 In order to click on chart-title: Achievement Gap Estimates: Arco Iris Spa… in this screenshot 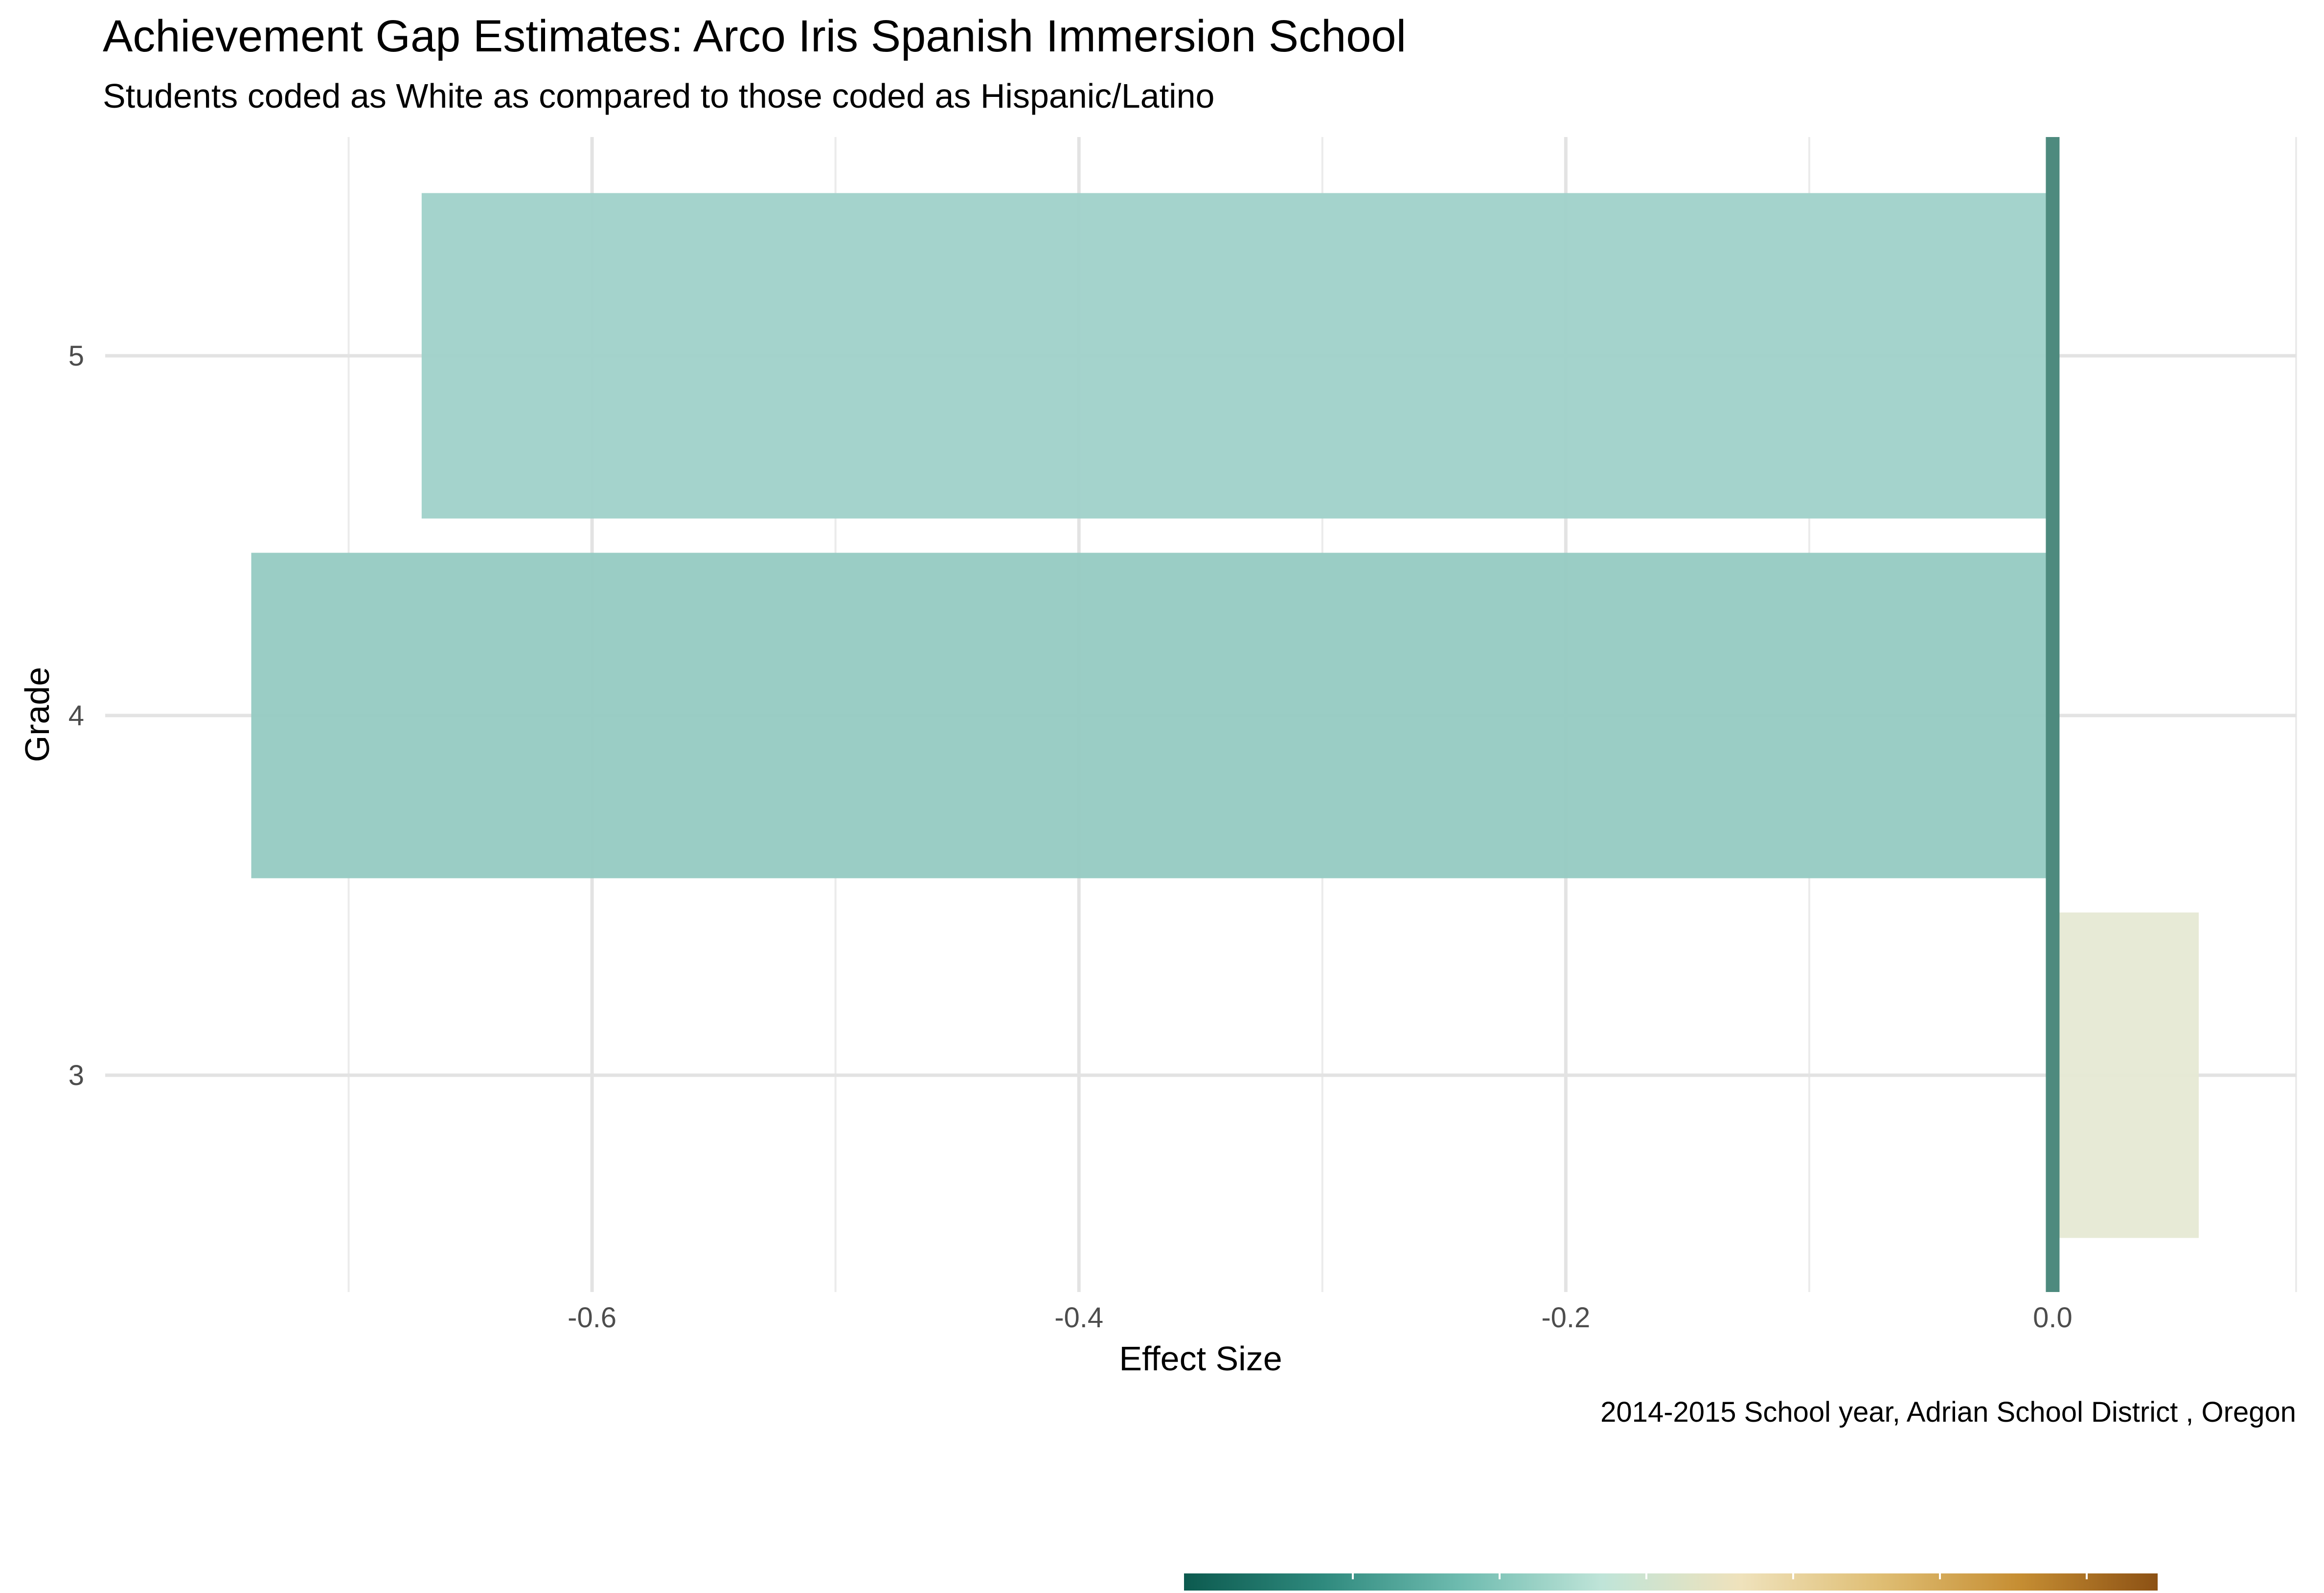, I will do `click(755, 36)`.